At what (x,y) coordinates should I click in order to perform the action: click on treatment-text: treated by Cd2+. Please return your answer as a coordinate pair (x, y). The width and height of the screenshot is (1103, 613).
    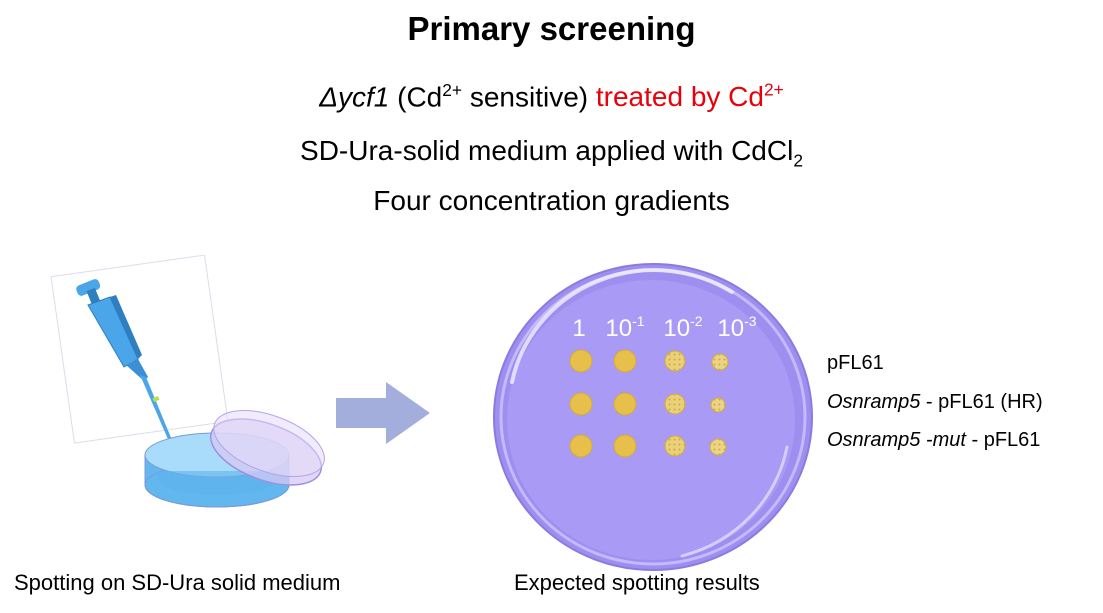
    Looking at the image, I should click on (689, 96).